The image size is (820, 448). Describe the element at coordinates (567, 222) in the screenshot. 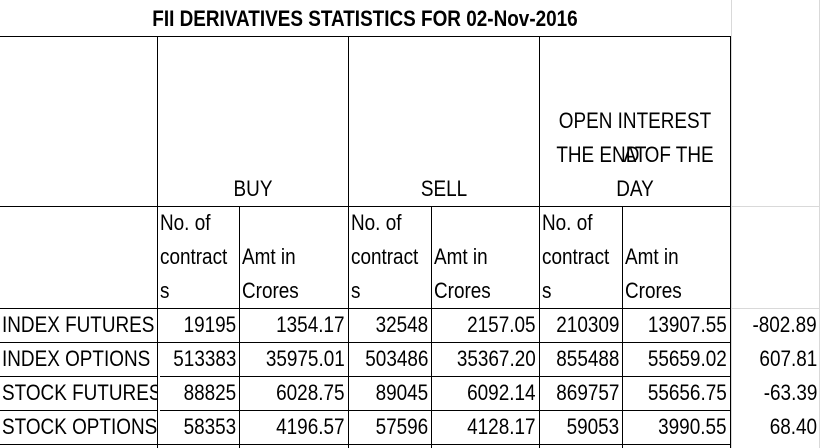

I see `subheader-oi-contracts-l1: No. of` at that location.